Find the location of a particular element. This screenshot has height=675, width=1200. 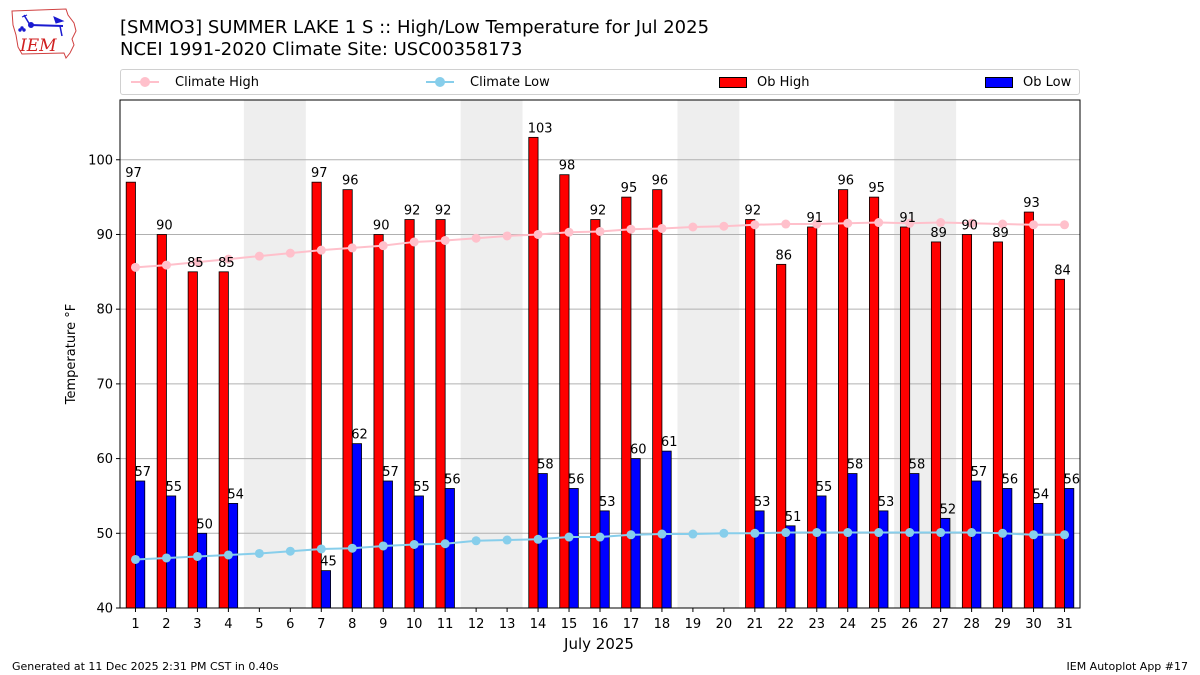

x-tick-label: 21 is located at coordinates (755, 624).